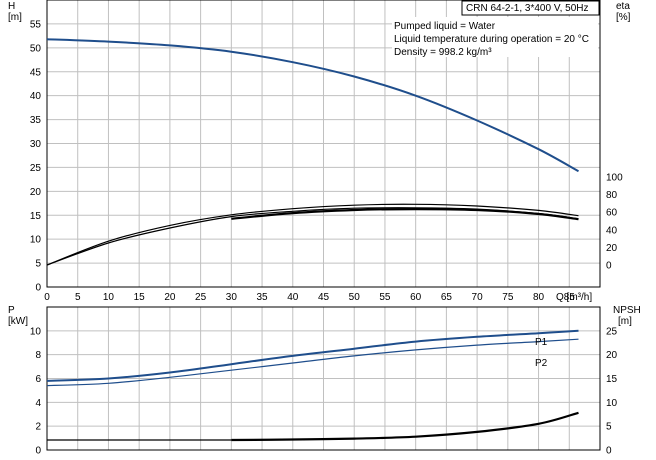 Image resolution: width=656 pixels, height=460 pixels. What do you see at coordinates (623, 17) in the screenshot?
I see `top-y2-axis-label-line2: [%]` at bounding box center [623, 17].